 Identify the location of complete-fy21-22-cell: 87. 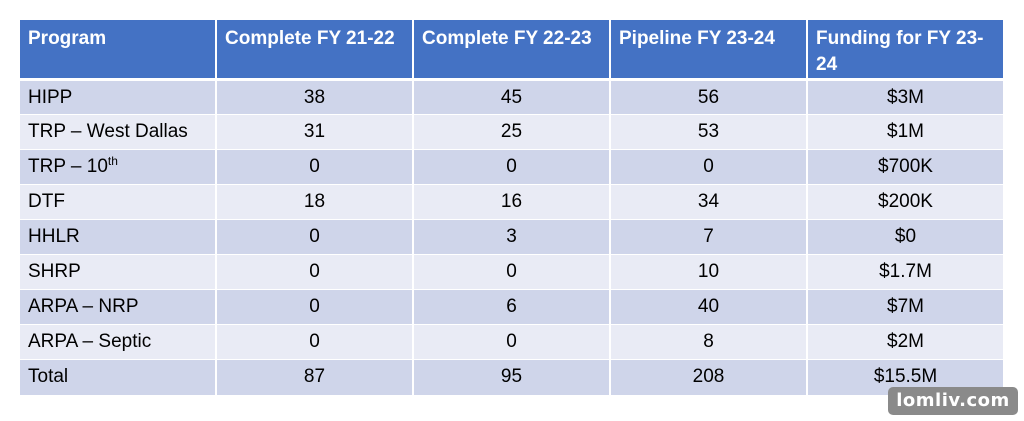
(315, 377).